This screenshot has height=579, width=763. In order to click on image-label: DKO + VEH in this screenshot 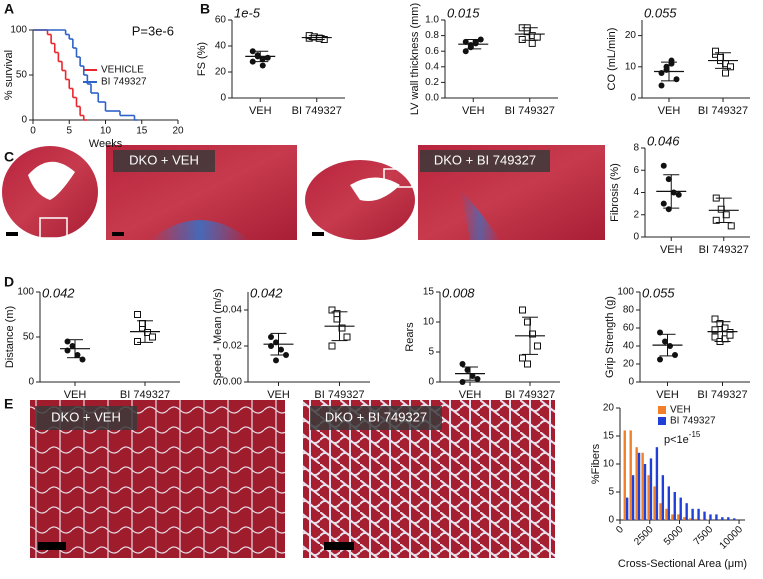, I will do `click(164, 159)`.